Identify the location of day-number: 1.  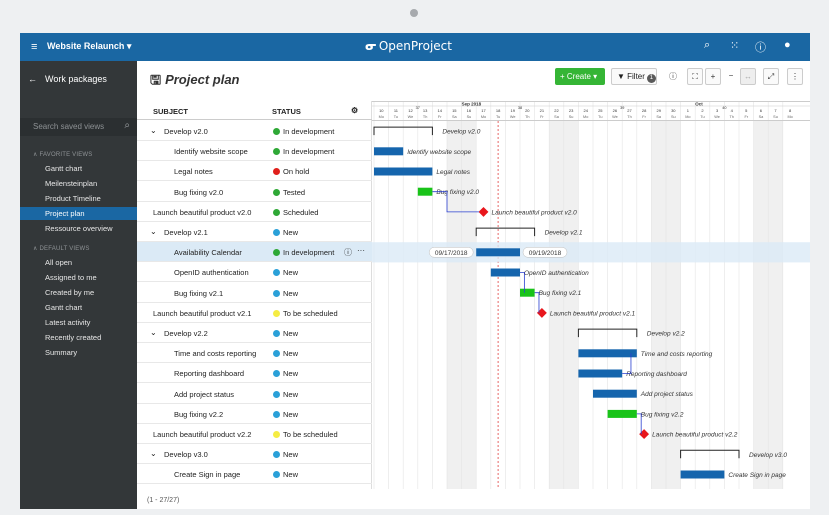
(688, 110).